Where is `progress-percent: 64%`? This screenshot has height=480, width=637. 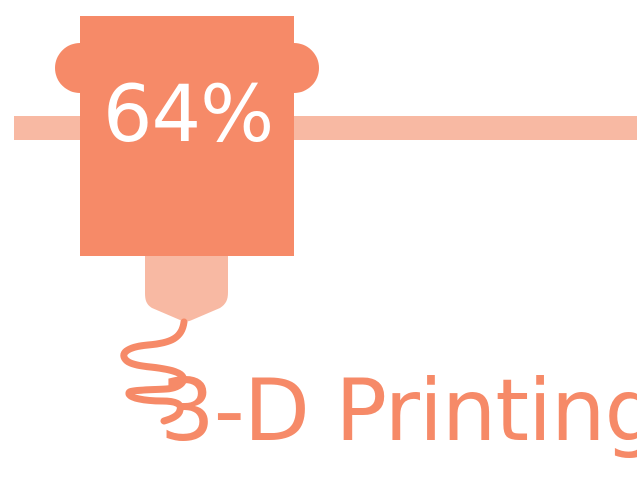 progress-percent: 64% is located at coordinates (188, 115).